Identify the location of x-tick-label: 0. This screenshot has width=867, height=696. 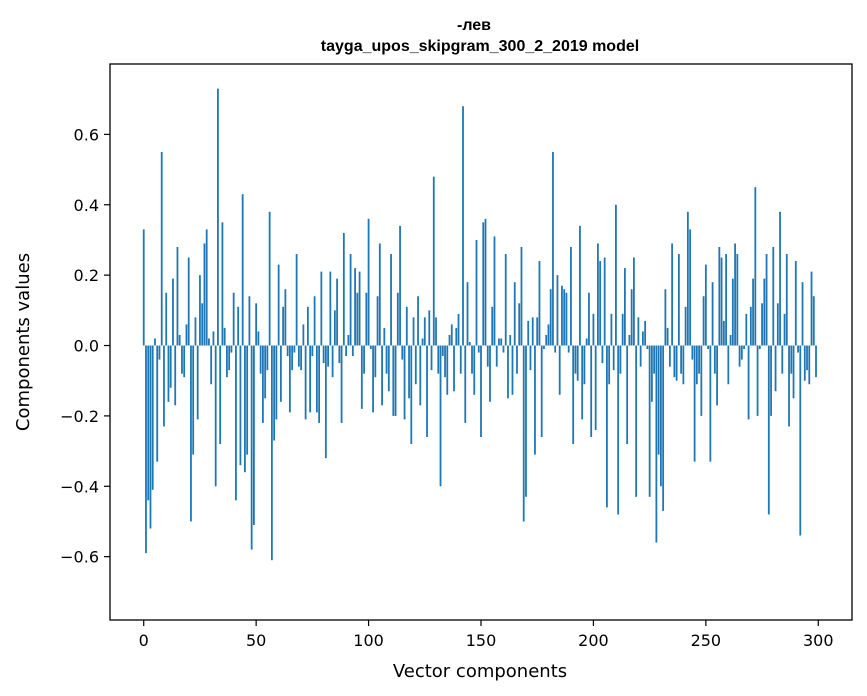
(144, 640).